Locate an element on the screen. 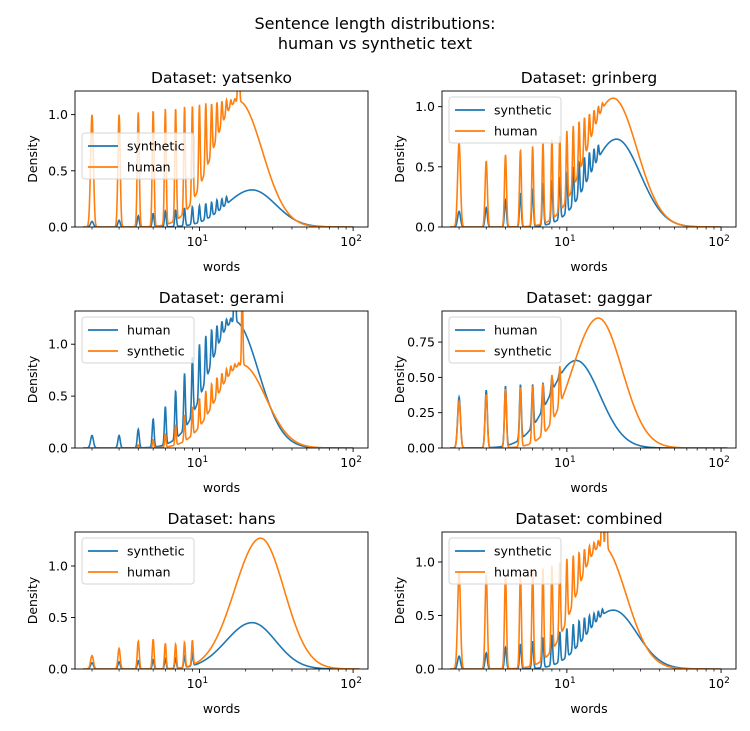 The height and width of the screenshot is (731, 750). subplot-title: Dataset: grinberg is located at coordinates (589, 78).